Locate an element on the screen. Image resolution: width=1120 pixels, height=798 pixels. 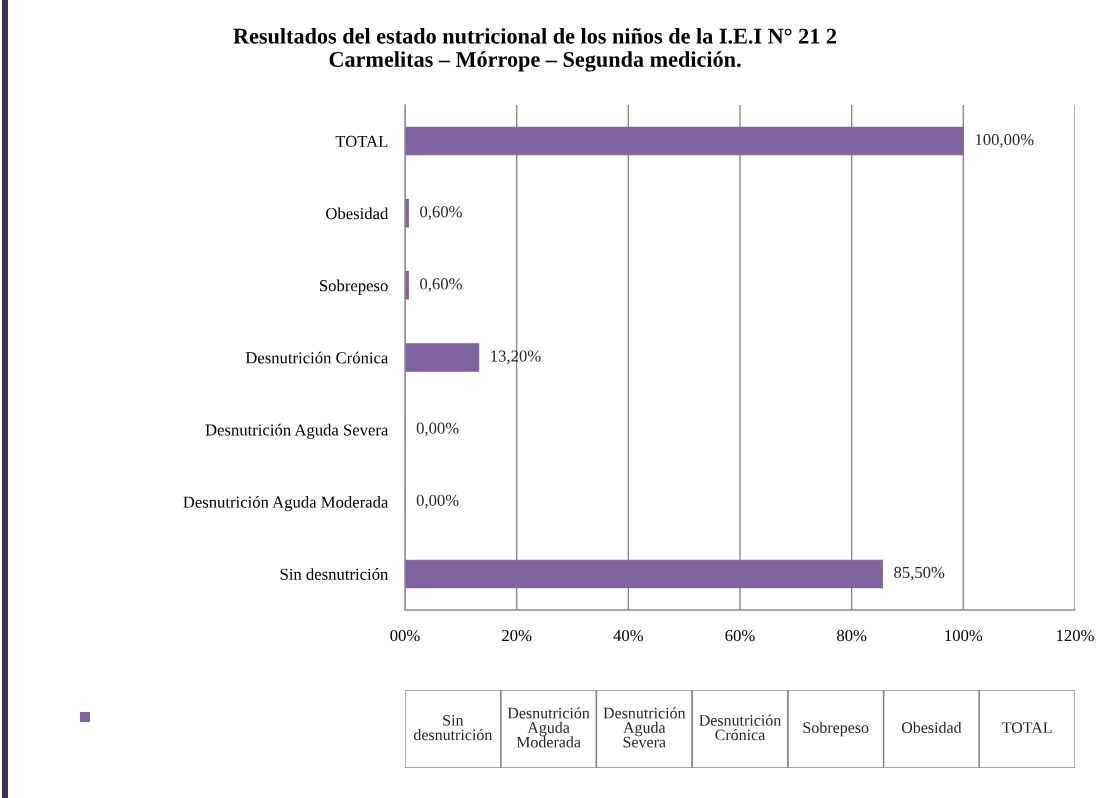
y-tick-label: Desnutrición Crónica is located at coordinates (317, 357).